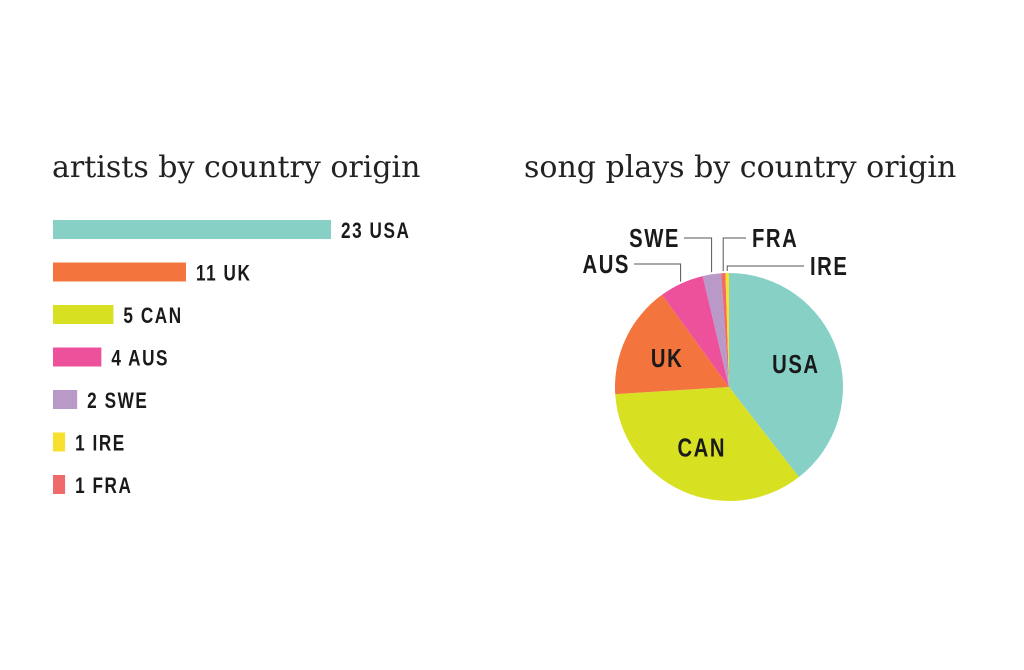  I want to click on pie-label-fra: FRA, so click(775, 238).